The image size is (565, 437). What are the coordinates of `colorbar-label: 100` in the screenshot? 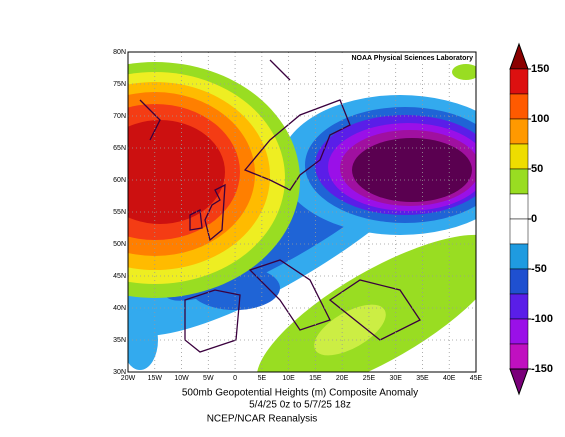 It's located at (540, 119).